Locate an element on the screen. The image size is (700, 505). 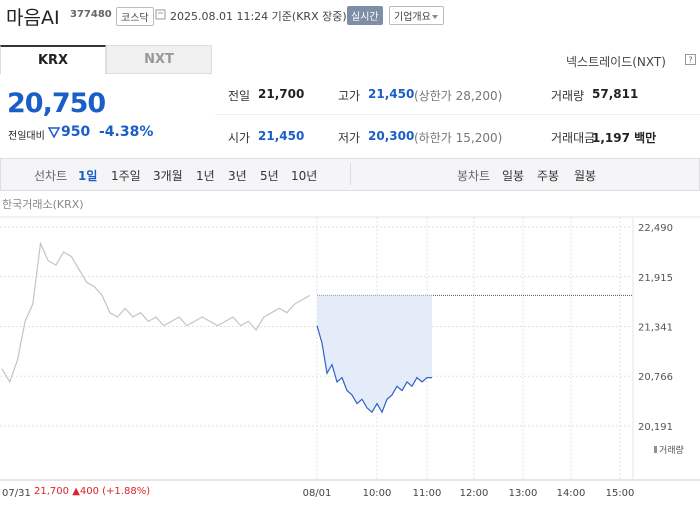
change-percent: -4.38% is located at coordinates (126, 132).